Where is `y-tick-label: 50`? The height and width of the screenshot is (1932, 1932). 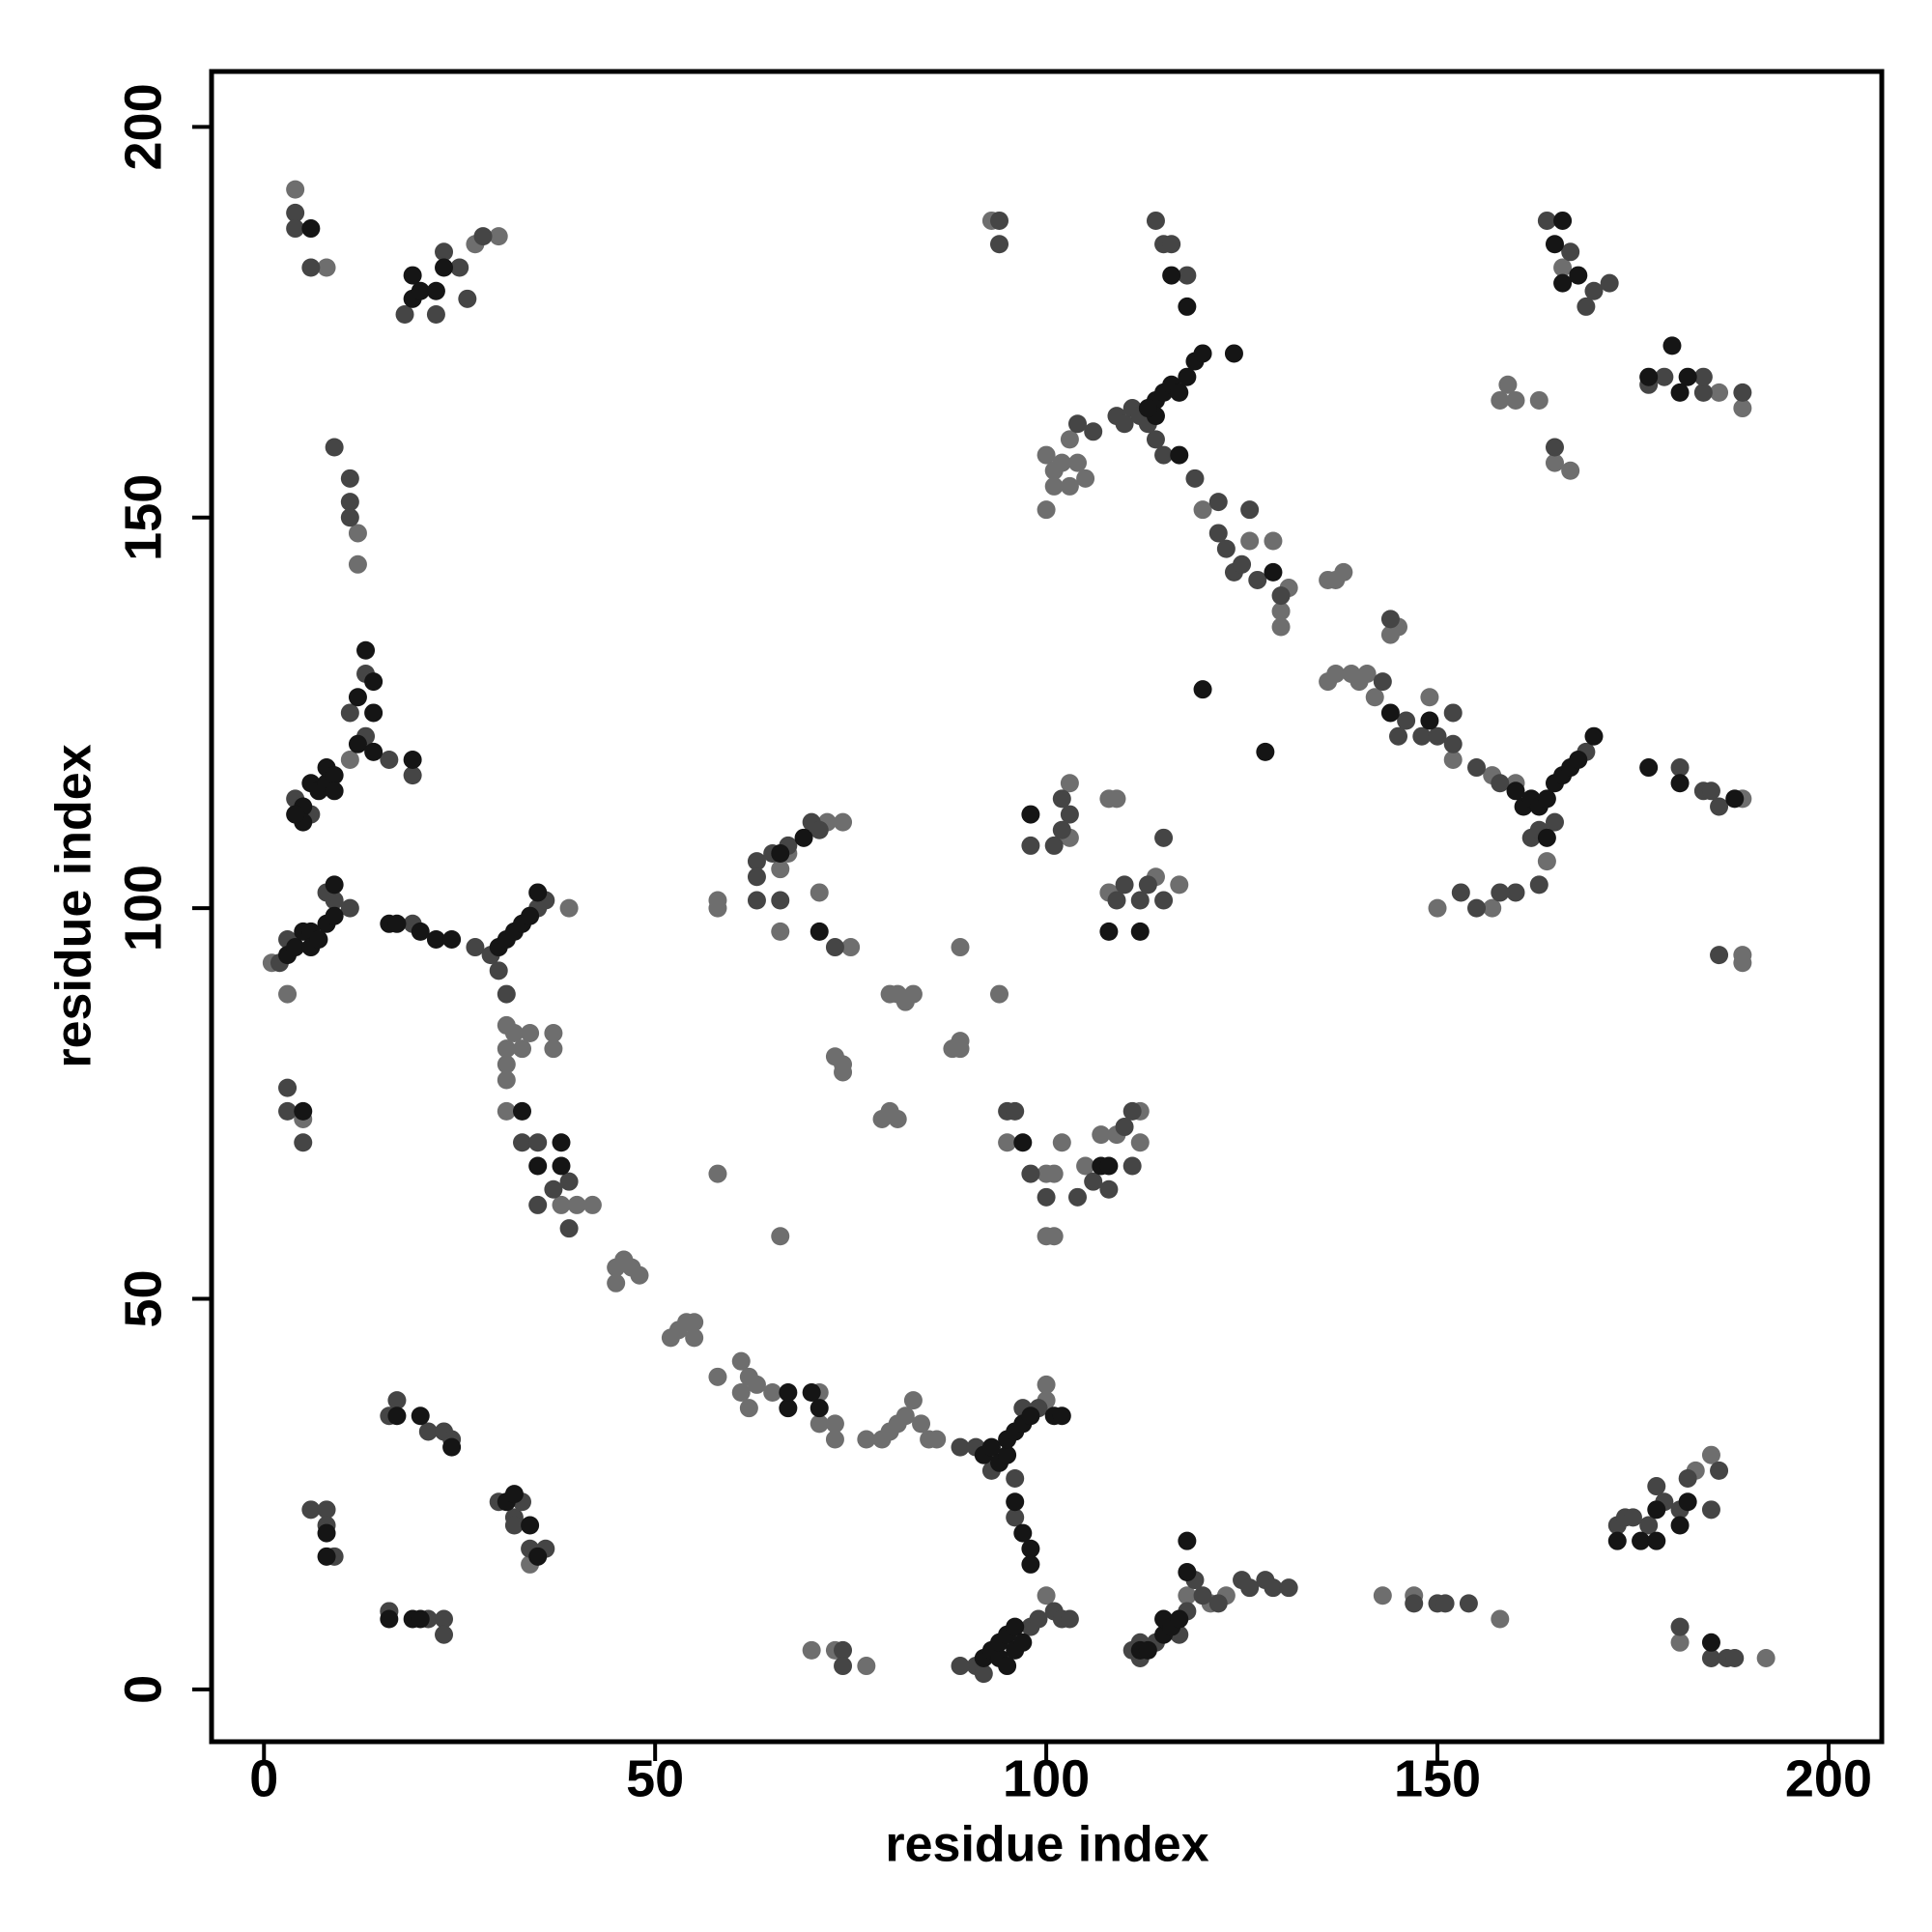 y-tick-label: 50 is located at coordinates (143, 1298).